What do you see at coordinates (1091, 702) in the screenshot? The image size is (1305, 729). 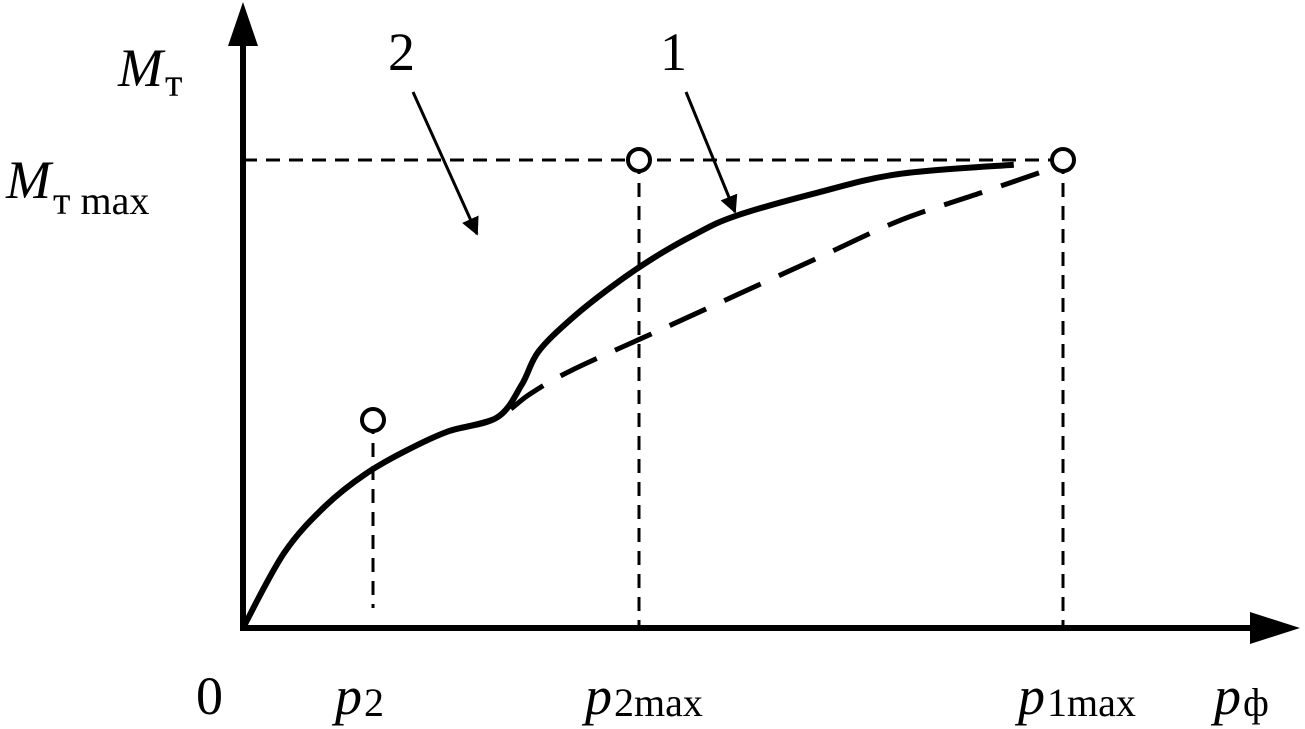 I see `x-tick-p1max-sub: 1max` at bounding box center [1091, 702].